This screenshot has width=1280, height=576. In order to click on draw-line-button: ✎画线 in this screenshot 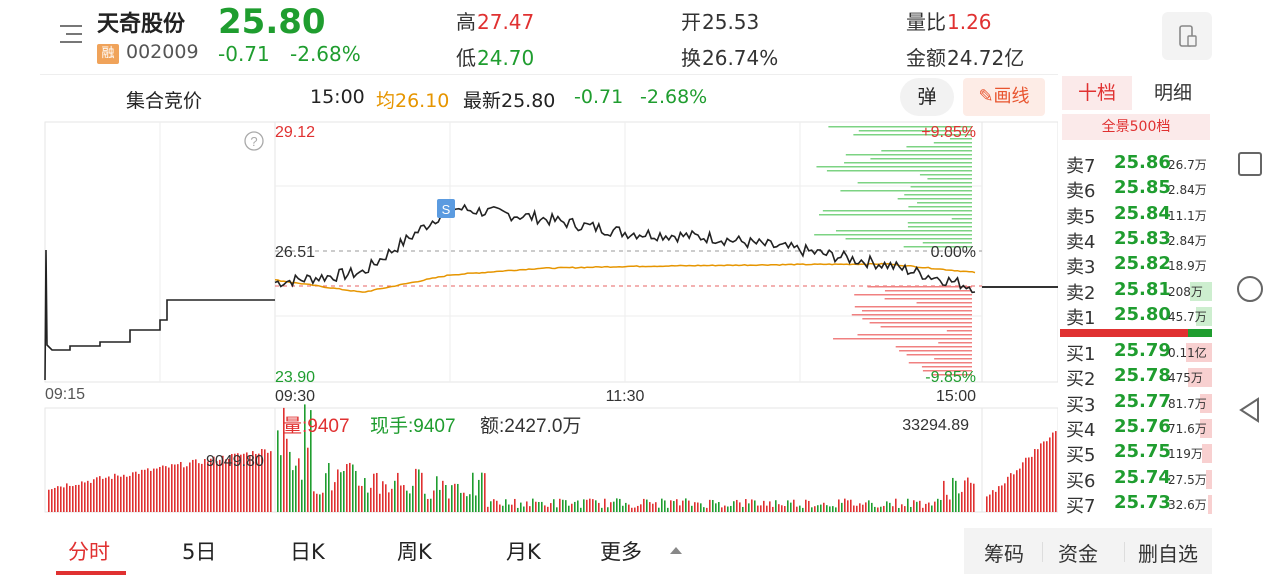, I will do `click(1004, 97)`.